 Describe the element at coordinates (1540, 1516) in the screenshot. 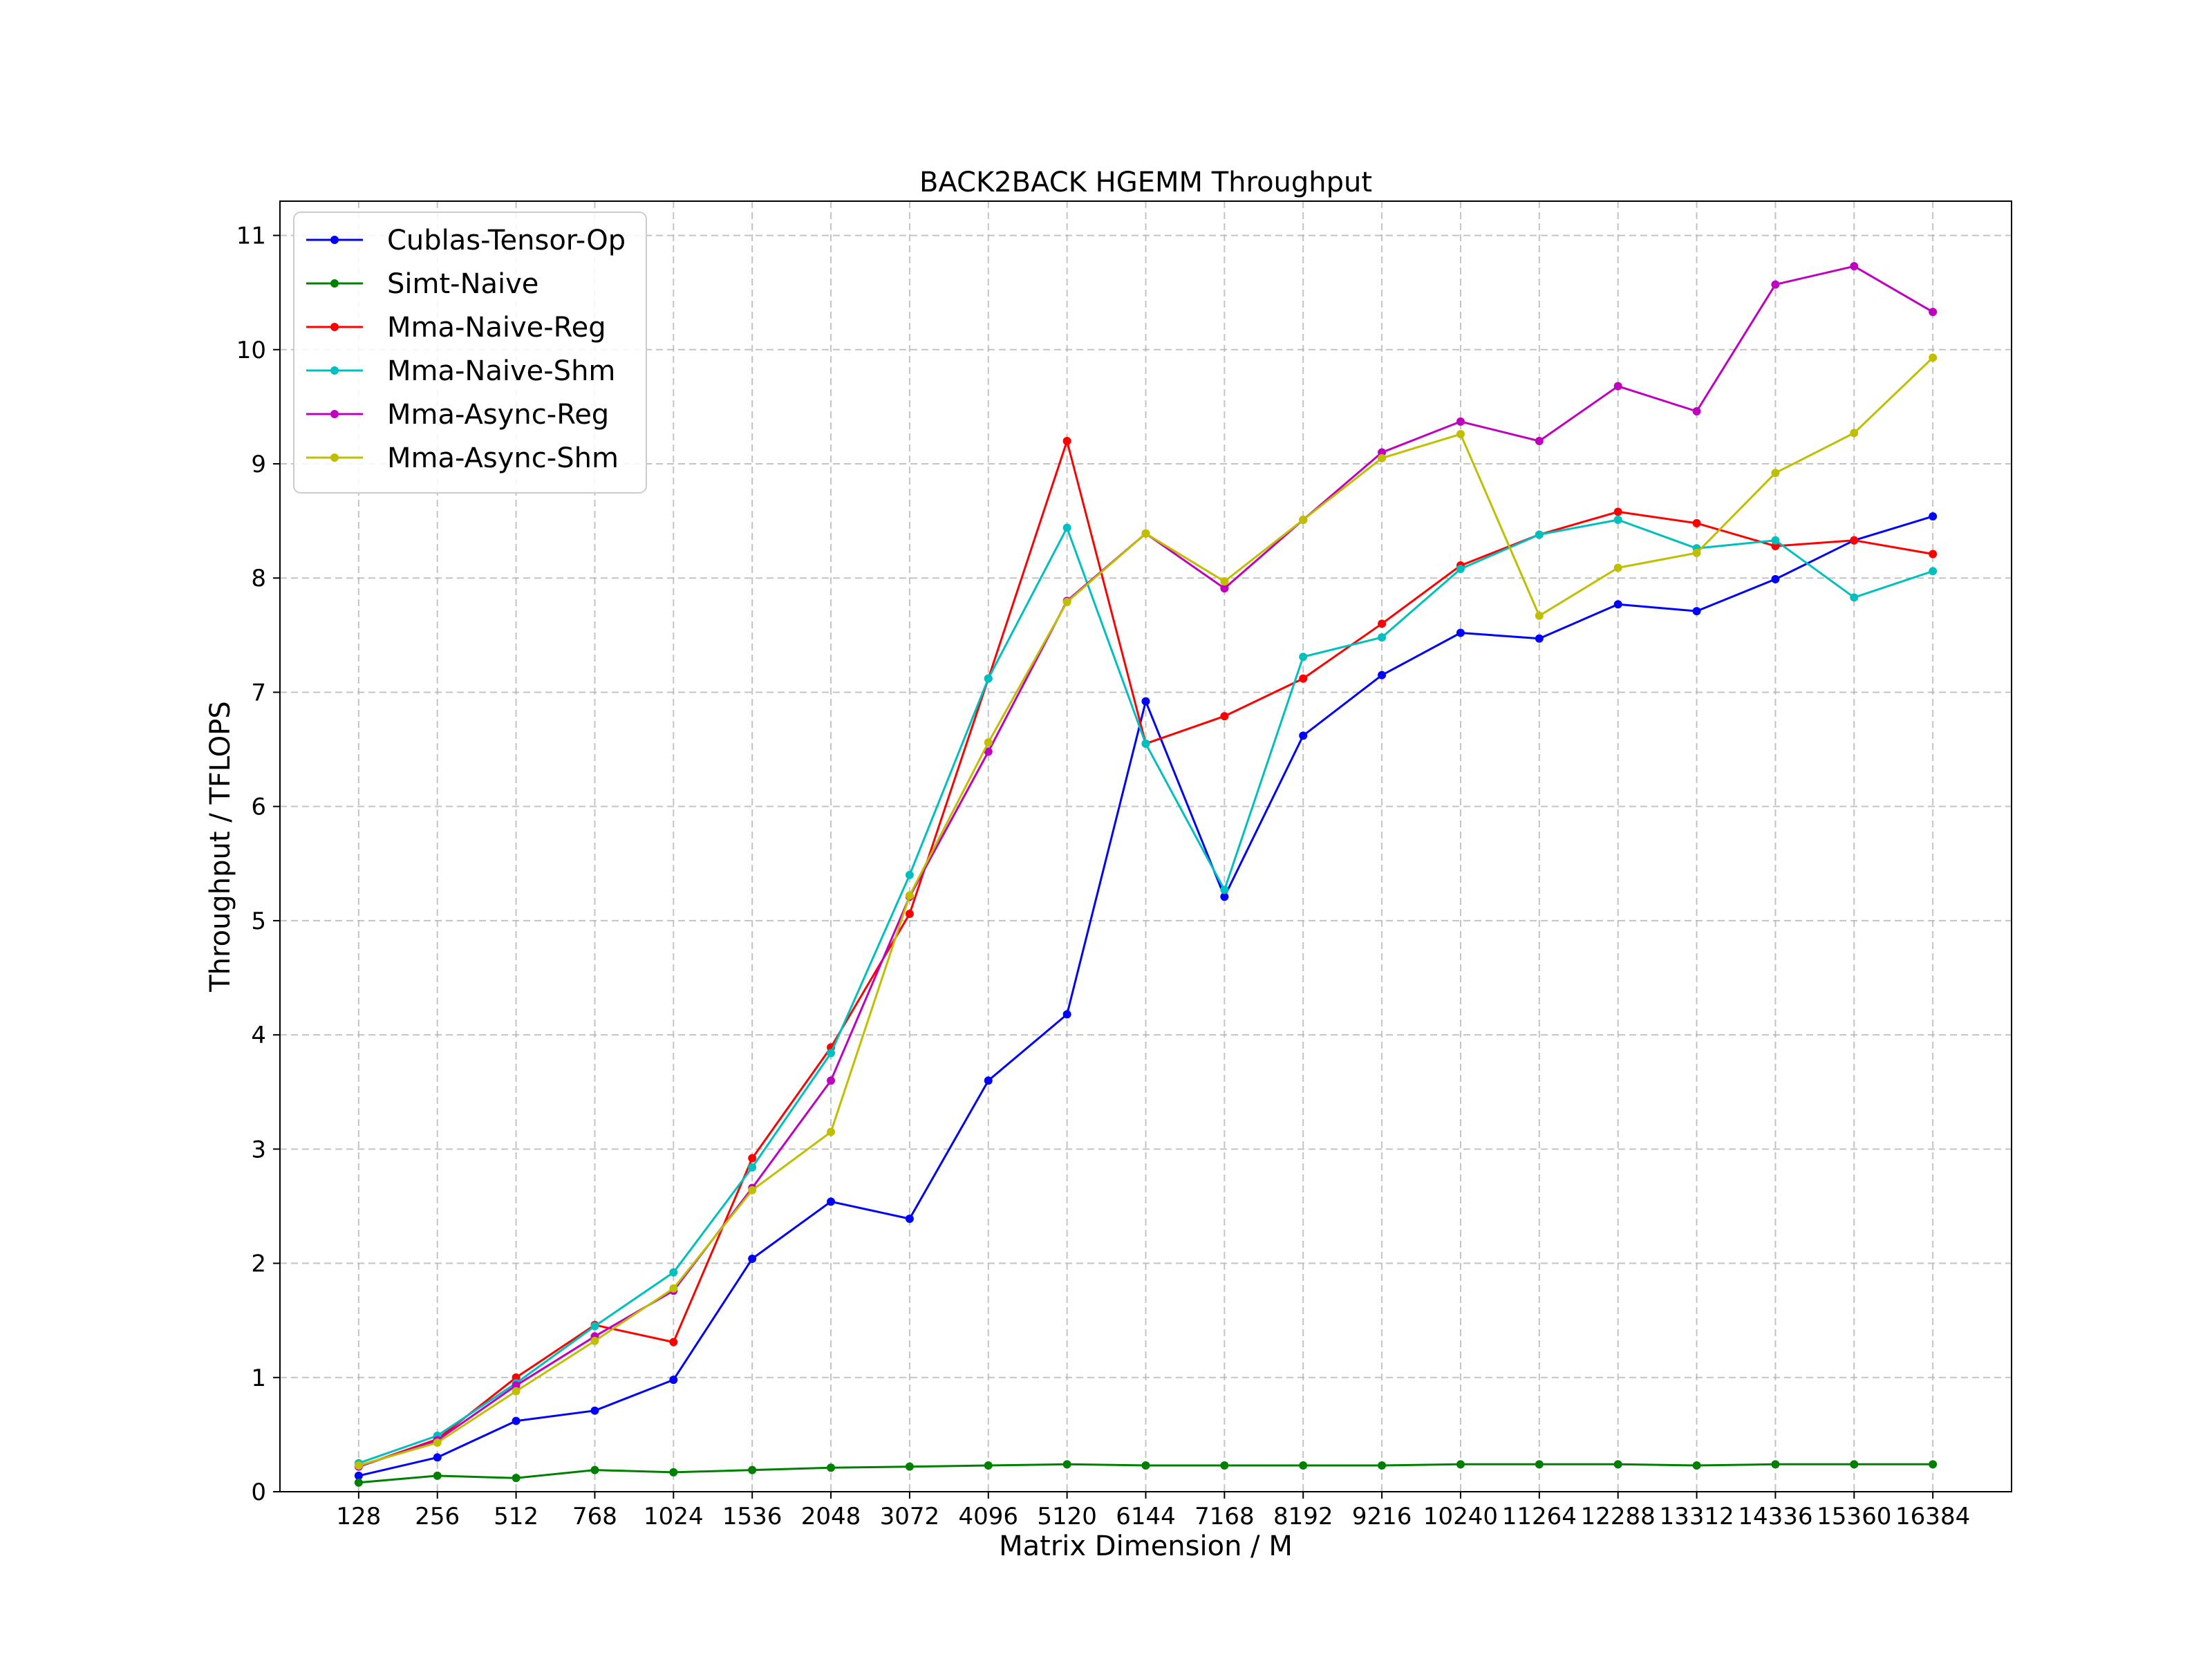

I see `x-tick-label: 11264` at that location.